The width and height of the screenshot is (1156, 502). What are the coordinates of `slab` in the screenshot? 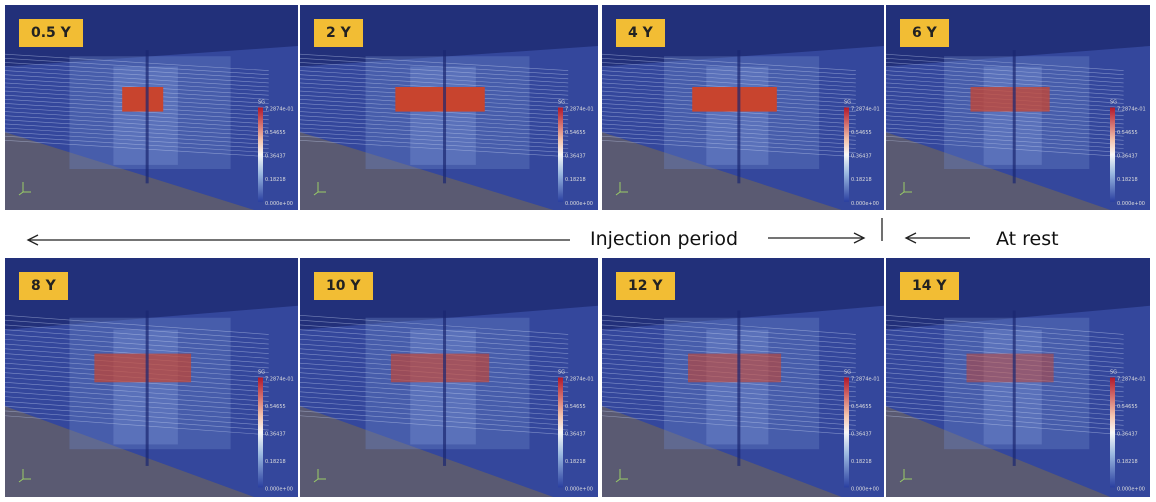 It's located at (737, 115).